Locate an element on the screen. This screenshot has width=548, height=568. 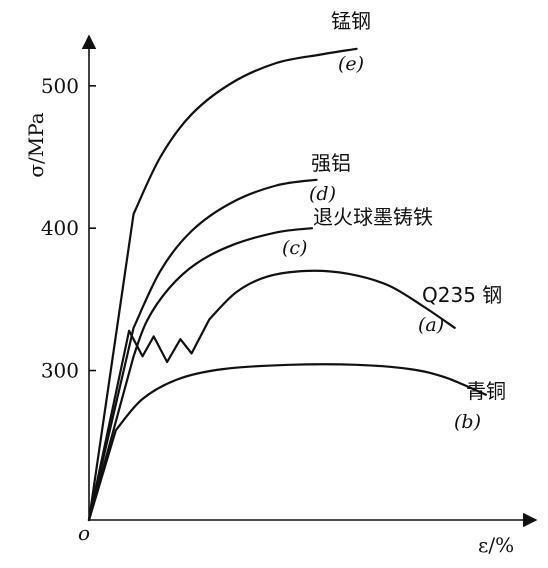
y-tick-label-500: 500 is located at coordinates (60, 86).